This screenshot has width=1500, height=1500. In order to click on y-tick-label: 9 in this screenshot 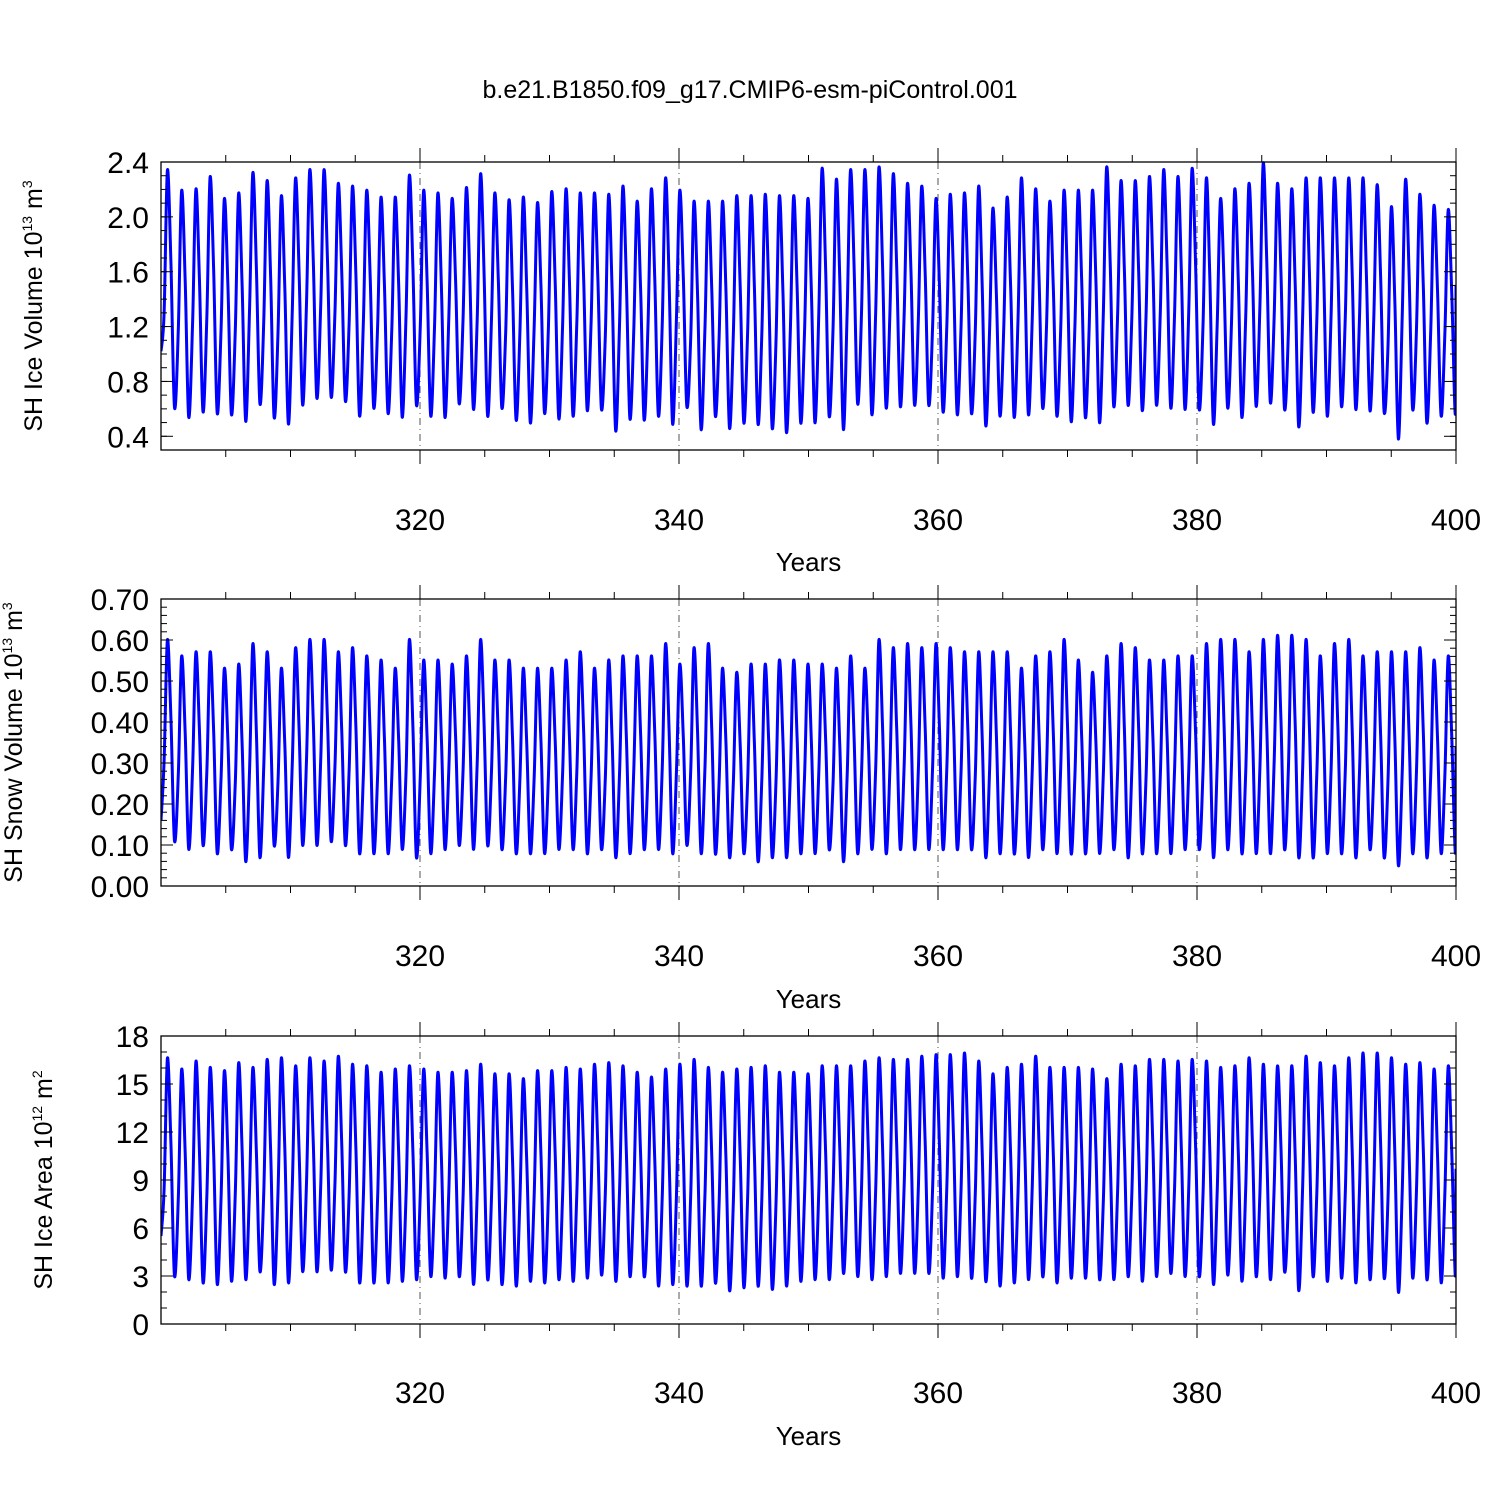, I will do `click(140, 1181)`.